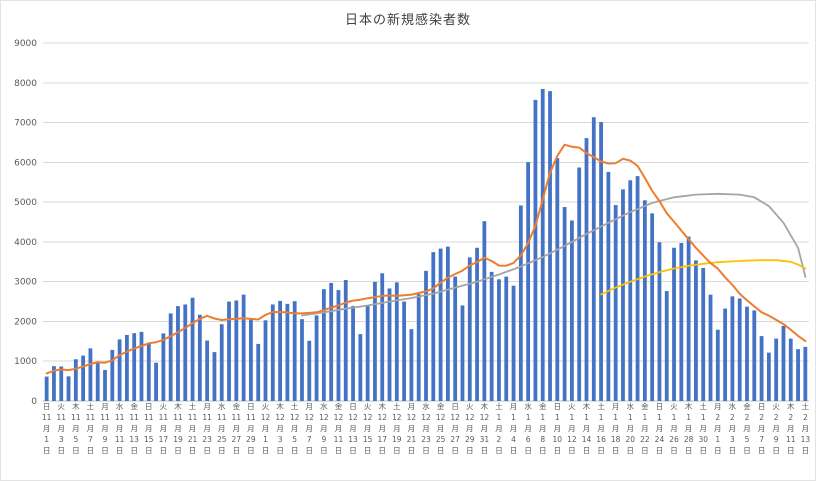  I want to click on x-tick-label: 木 2 月 11 日, so click(791, 428).